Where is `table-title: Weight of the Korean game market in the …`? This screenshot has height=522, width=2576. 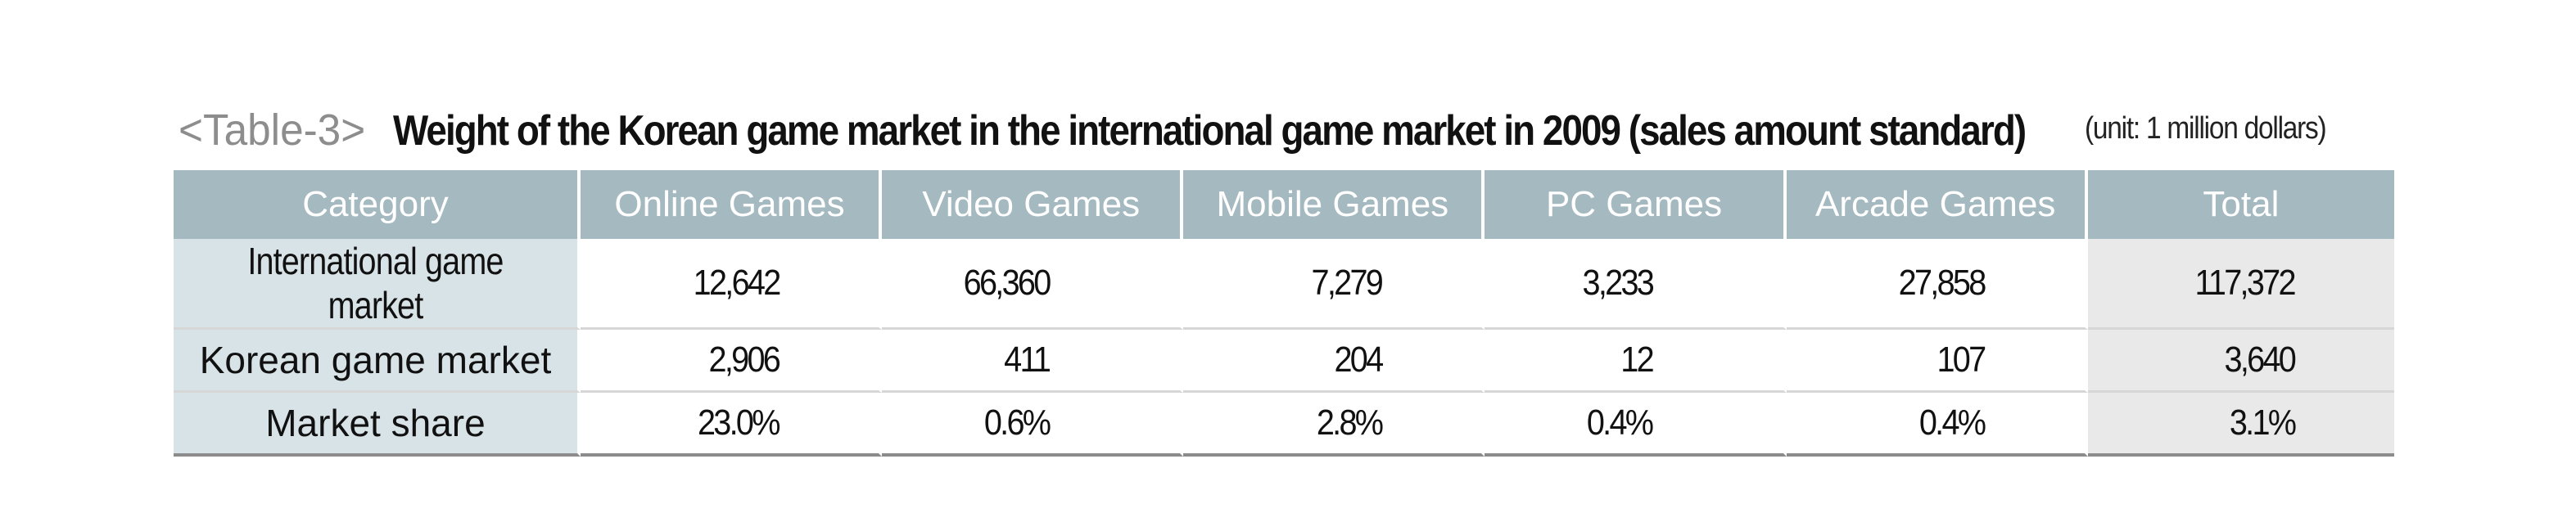 table-title: Weight of the Korean game market in the … is located at coordinates (1210, 131).